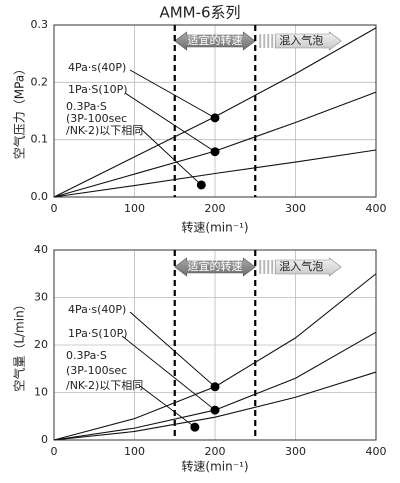 The image size is (400, 483). What do you see at coordinates (199, 13) in the screenshot?
I see `chart-title: AMM-6系列` at bounding box center [199, 13].